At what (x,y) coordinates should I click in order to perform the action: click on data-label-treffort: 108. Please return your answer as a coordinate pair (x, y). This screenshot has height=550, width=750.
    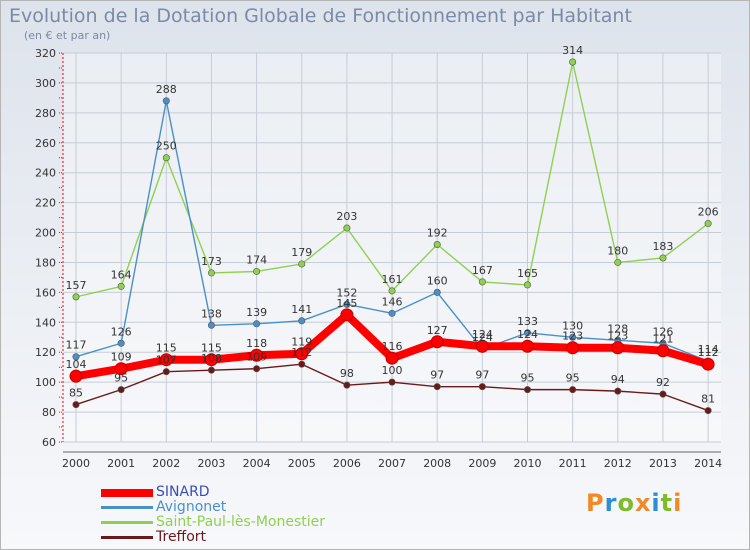
    Looking at the image, I should click on (211, 358).